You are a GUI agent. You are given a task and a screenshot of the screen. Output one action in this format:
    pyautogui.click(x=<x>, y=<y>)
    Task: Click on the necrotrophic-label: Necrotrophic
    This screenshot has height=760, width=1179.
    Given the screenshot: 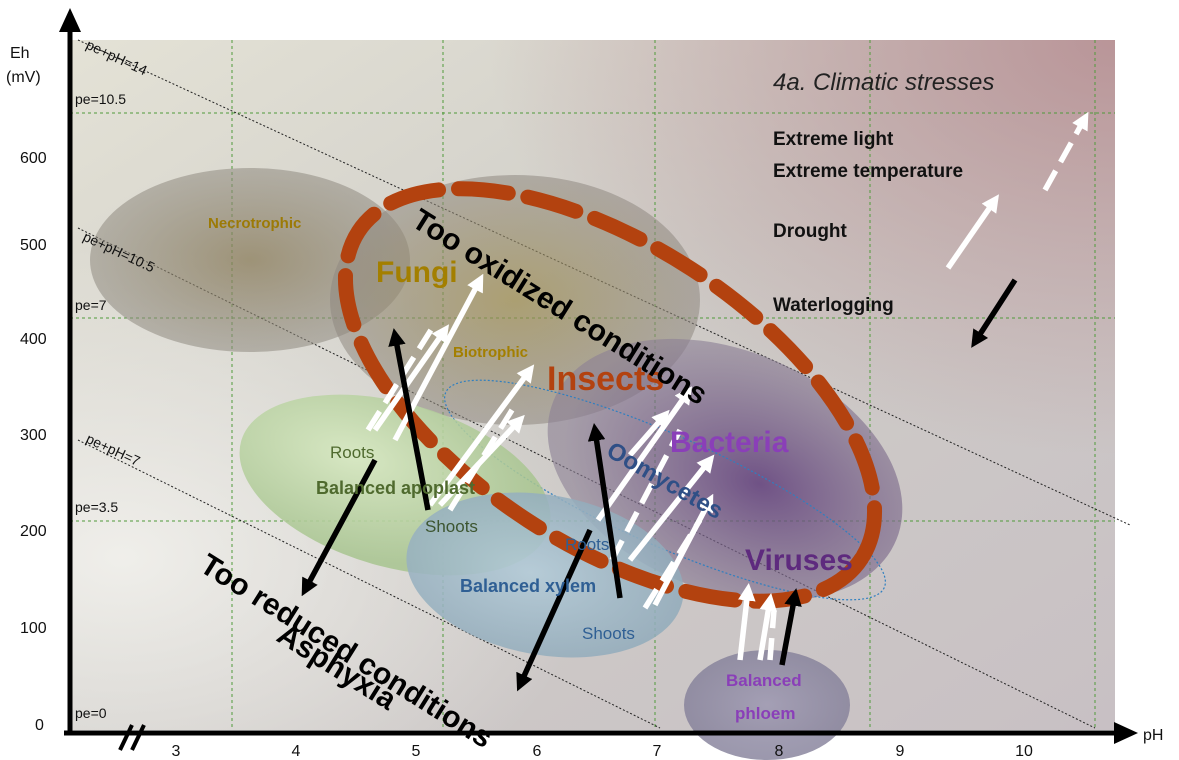 What is the action you would take?
    pyautogui.click(x=254, y=223)
    